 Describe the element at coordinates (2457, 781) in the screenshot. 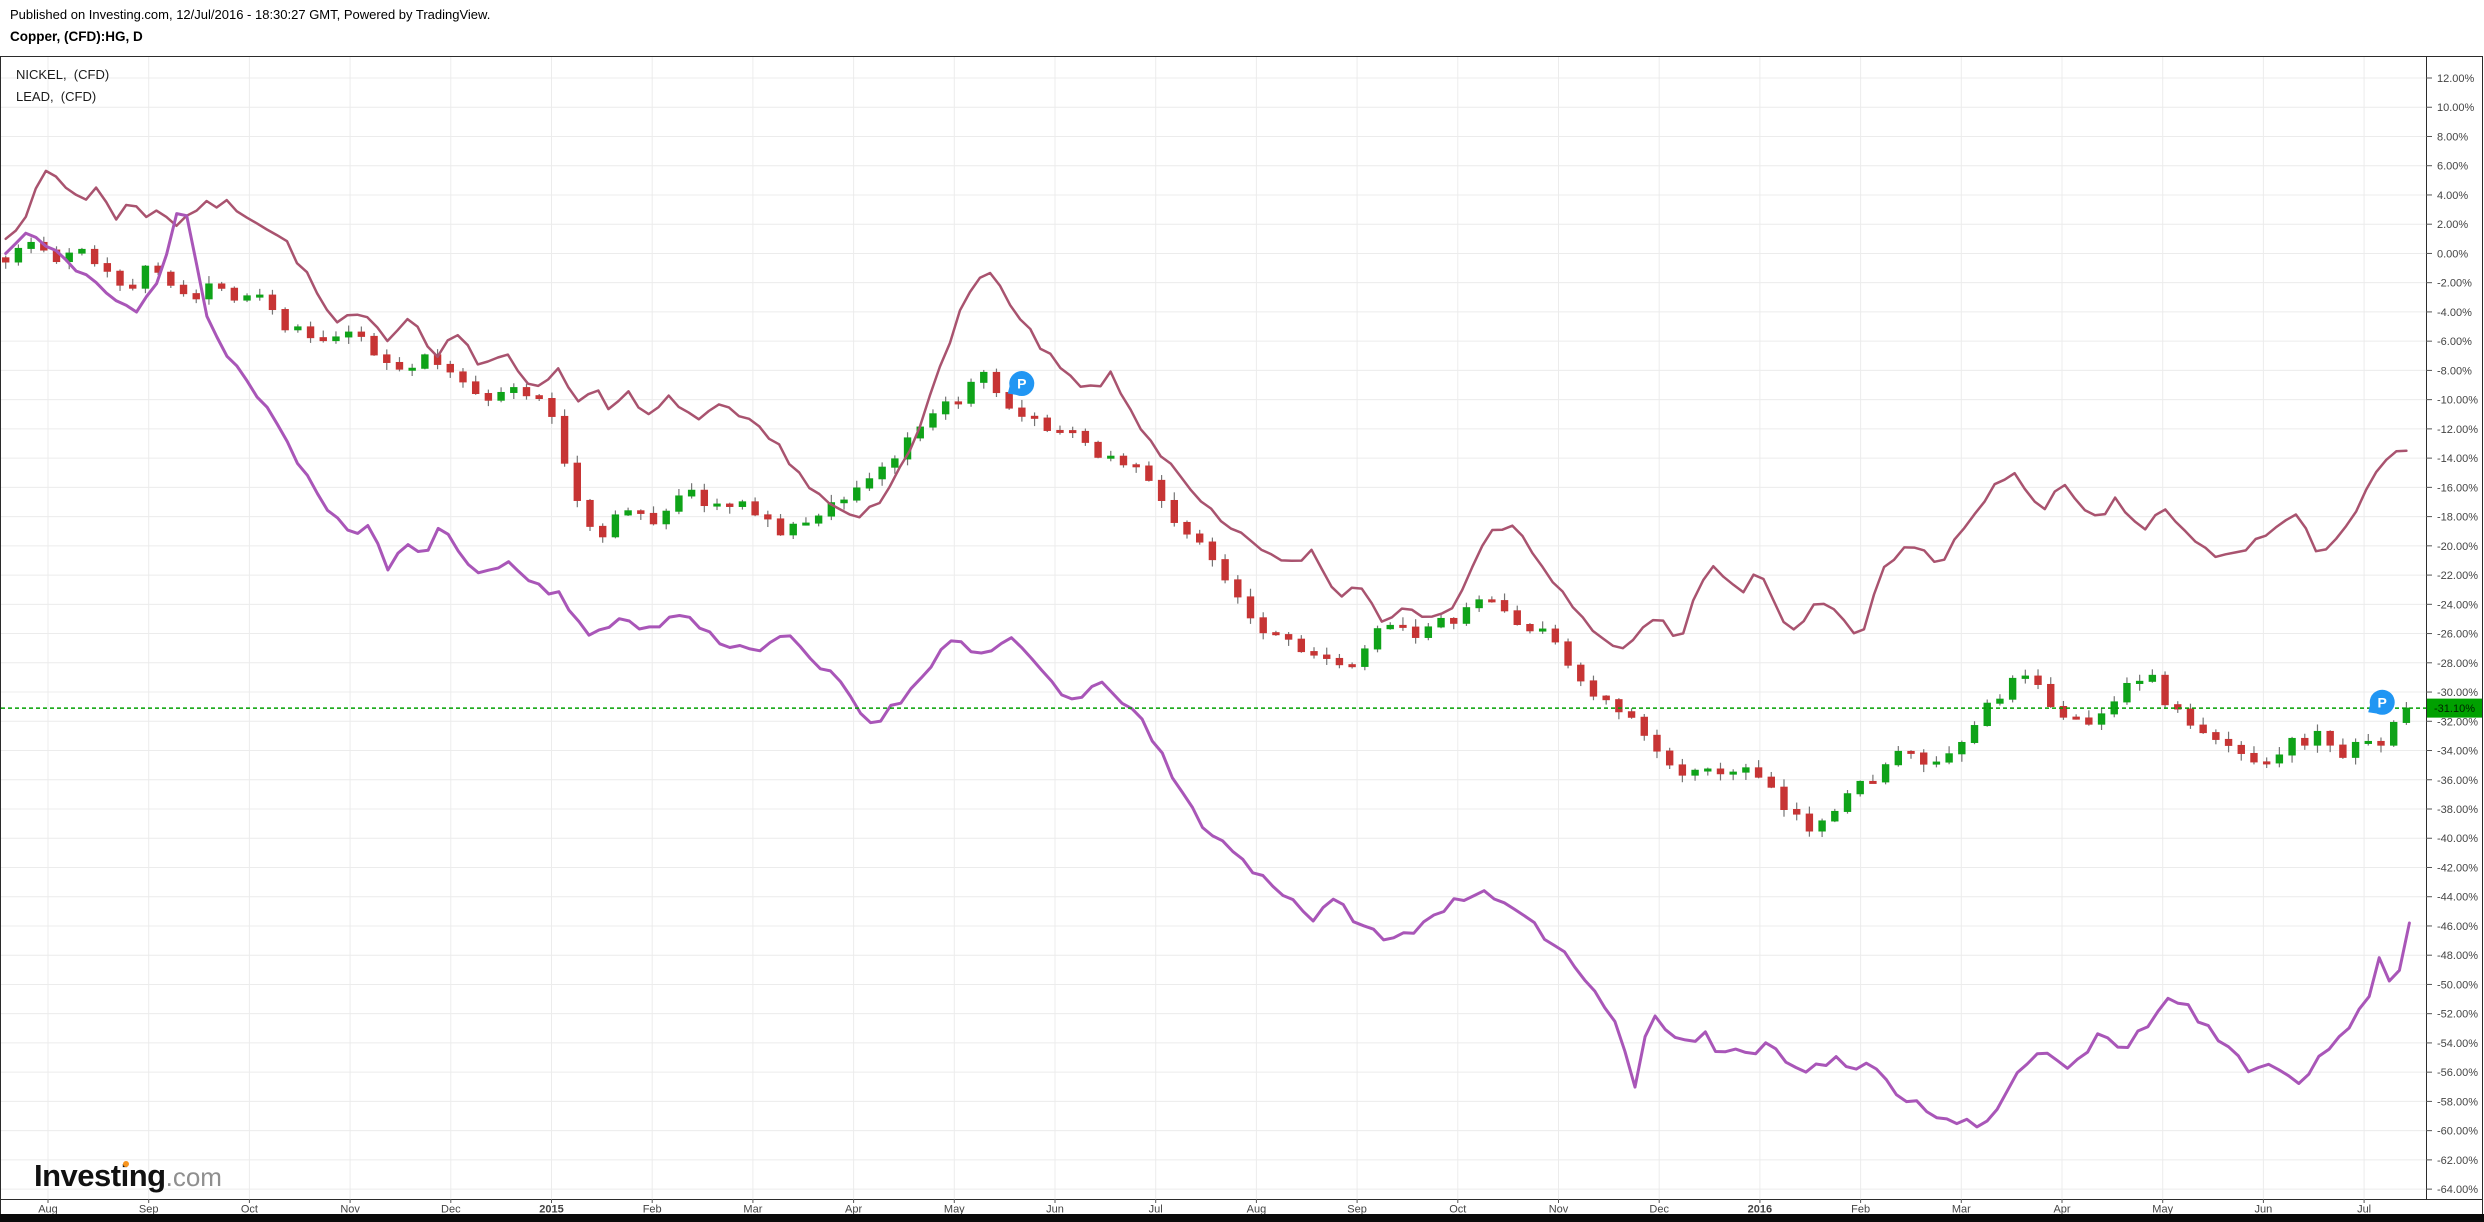

I see `svg-text: -36.00%` at that location.